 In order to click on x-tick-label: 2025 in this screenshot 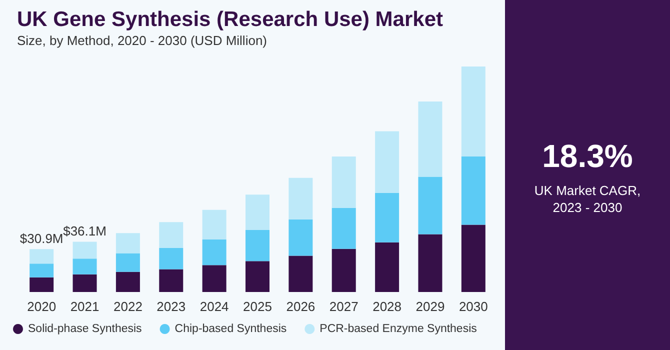, I will do `click(257, 306)`.